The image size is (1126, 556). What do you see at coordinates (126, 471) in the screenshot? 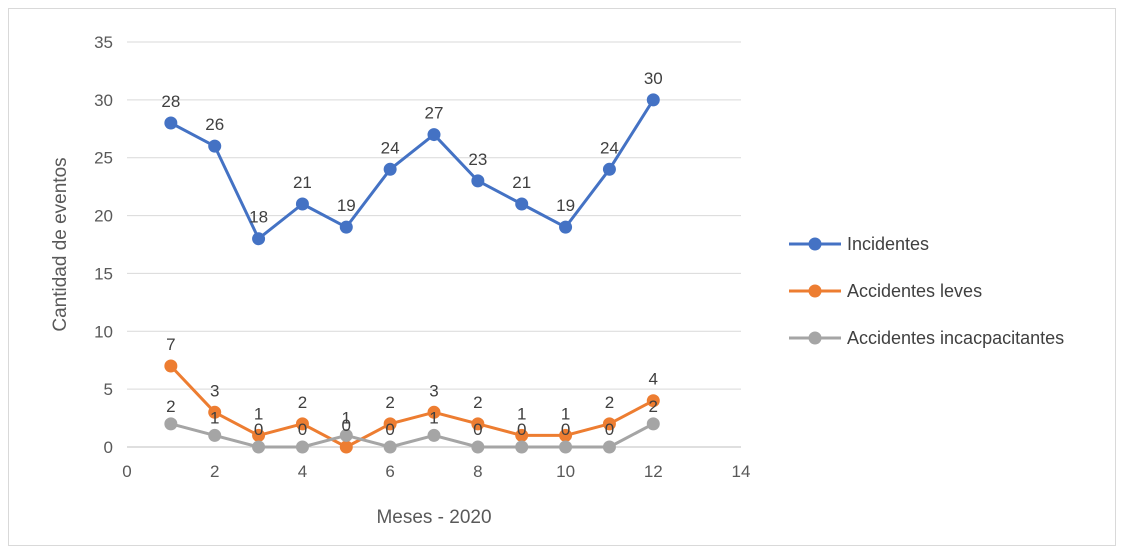
I see `x-tick-label: 0` at bounding box center [126, 471].